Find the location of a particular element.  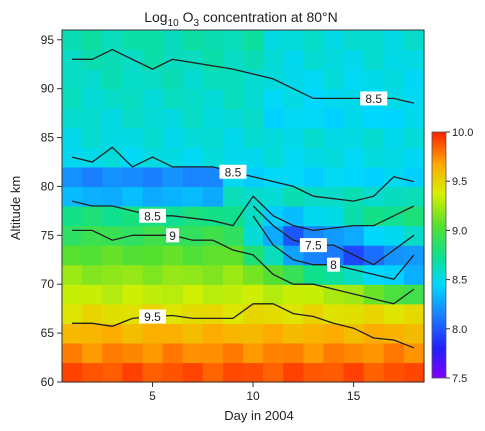

y-tick-label: 95 is located at coordinates (48, 40).